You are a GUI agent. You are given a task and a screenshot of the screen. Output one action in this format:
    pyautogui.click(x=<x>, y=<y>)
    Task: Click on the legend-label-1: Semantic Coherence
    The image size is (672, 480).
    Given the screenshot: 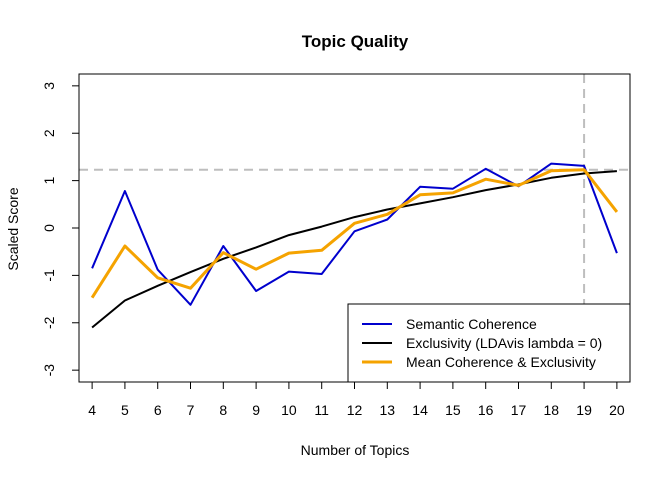 What is the action you would take?
    pyautogui.click(x=471, y=324)
    